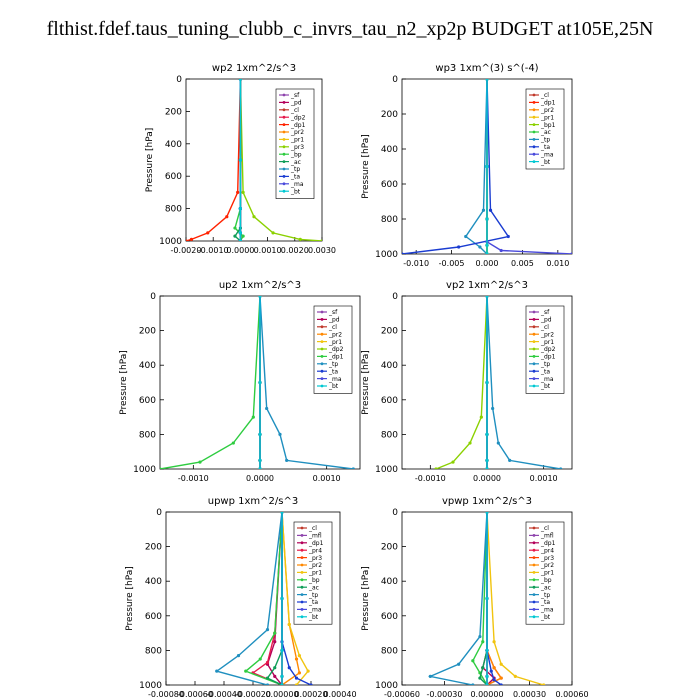 This screenshot has width=700, height=700. What do you see at coordinates (263, 598) in the screenshot?
I see `series-line_bp` at bounding box center [263, 598].